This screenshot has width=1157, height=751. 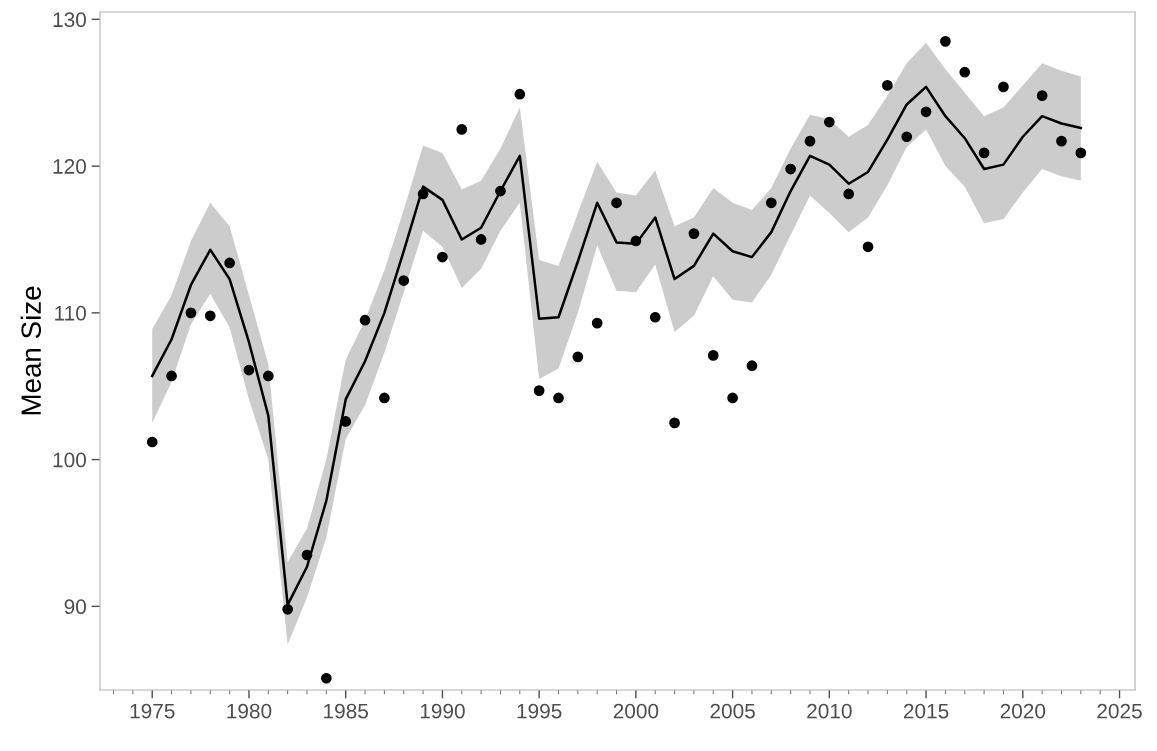 I want to click on x-tick-label: 2005, so click(x=732, y=711).